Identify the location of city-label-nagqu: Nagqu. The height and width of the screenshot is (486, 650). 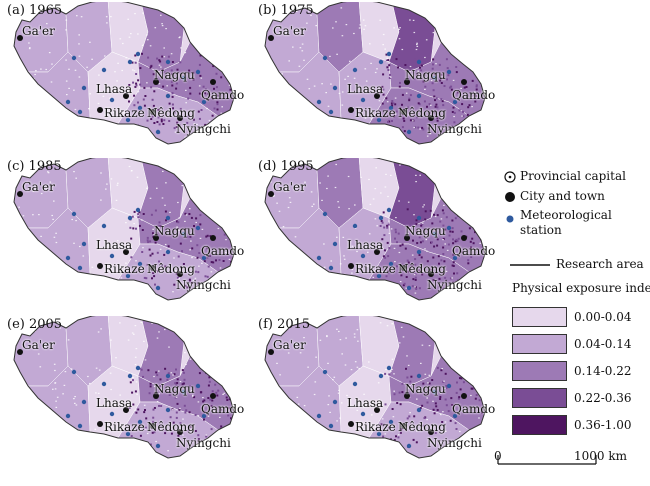
(174, 231).